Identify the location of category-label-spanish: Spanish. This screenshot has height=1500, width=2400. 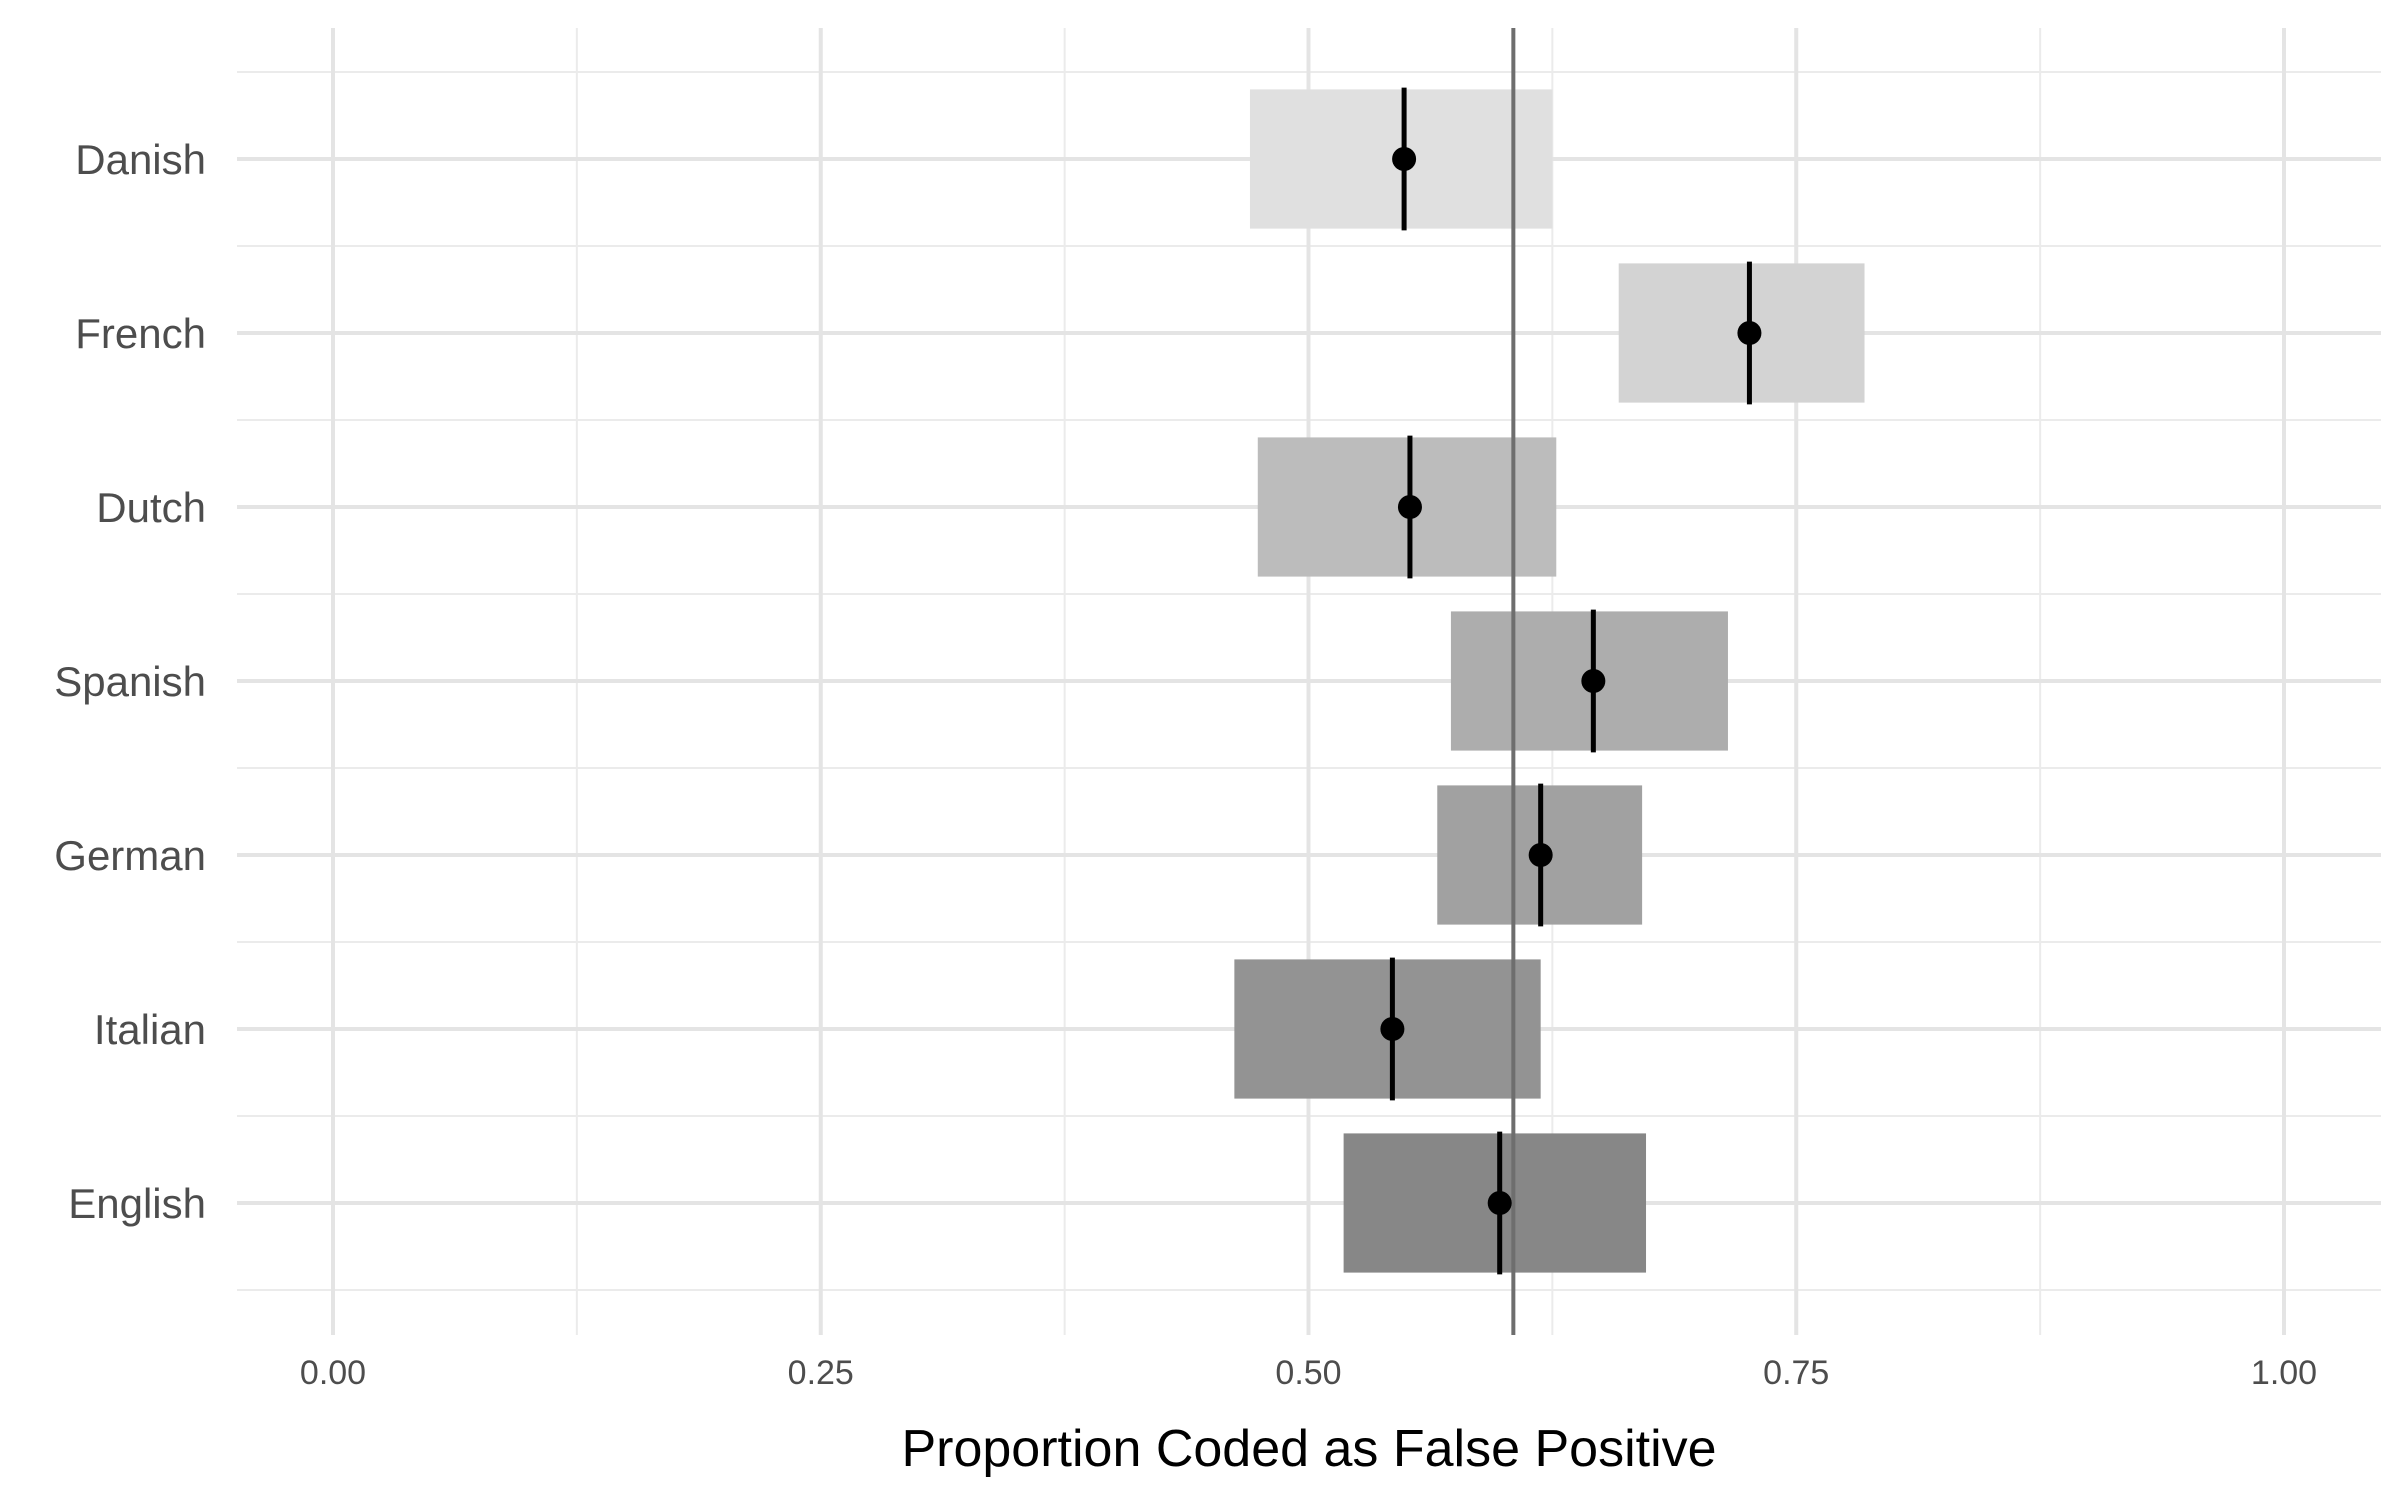
(130, 681).